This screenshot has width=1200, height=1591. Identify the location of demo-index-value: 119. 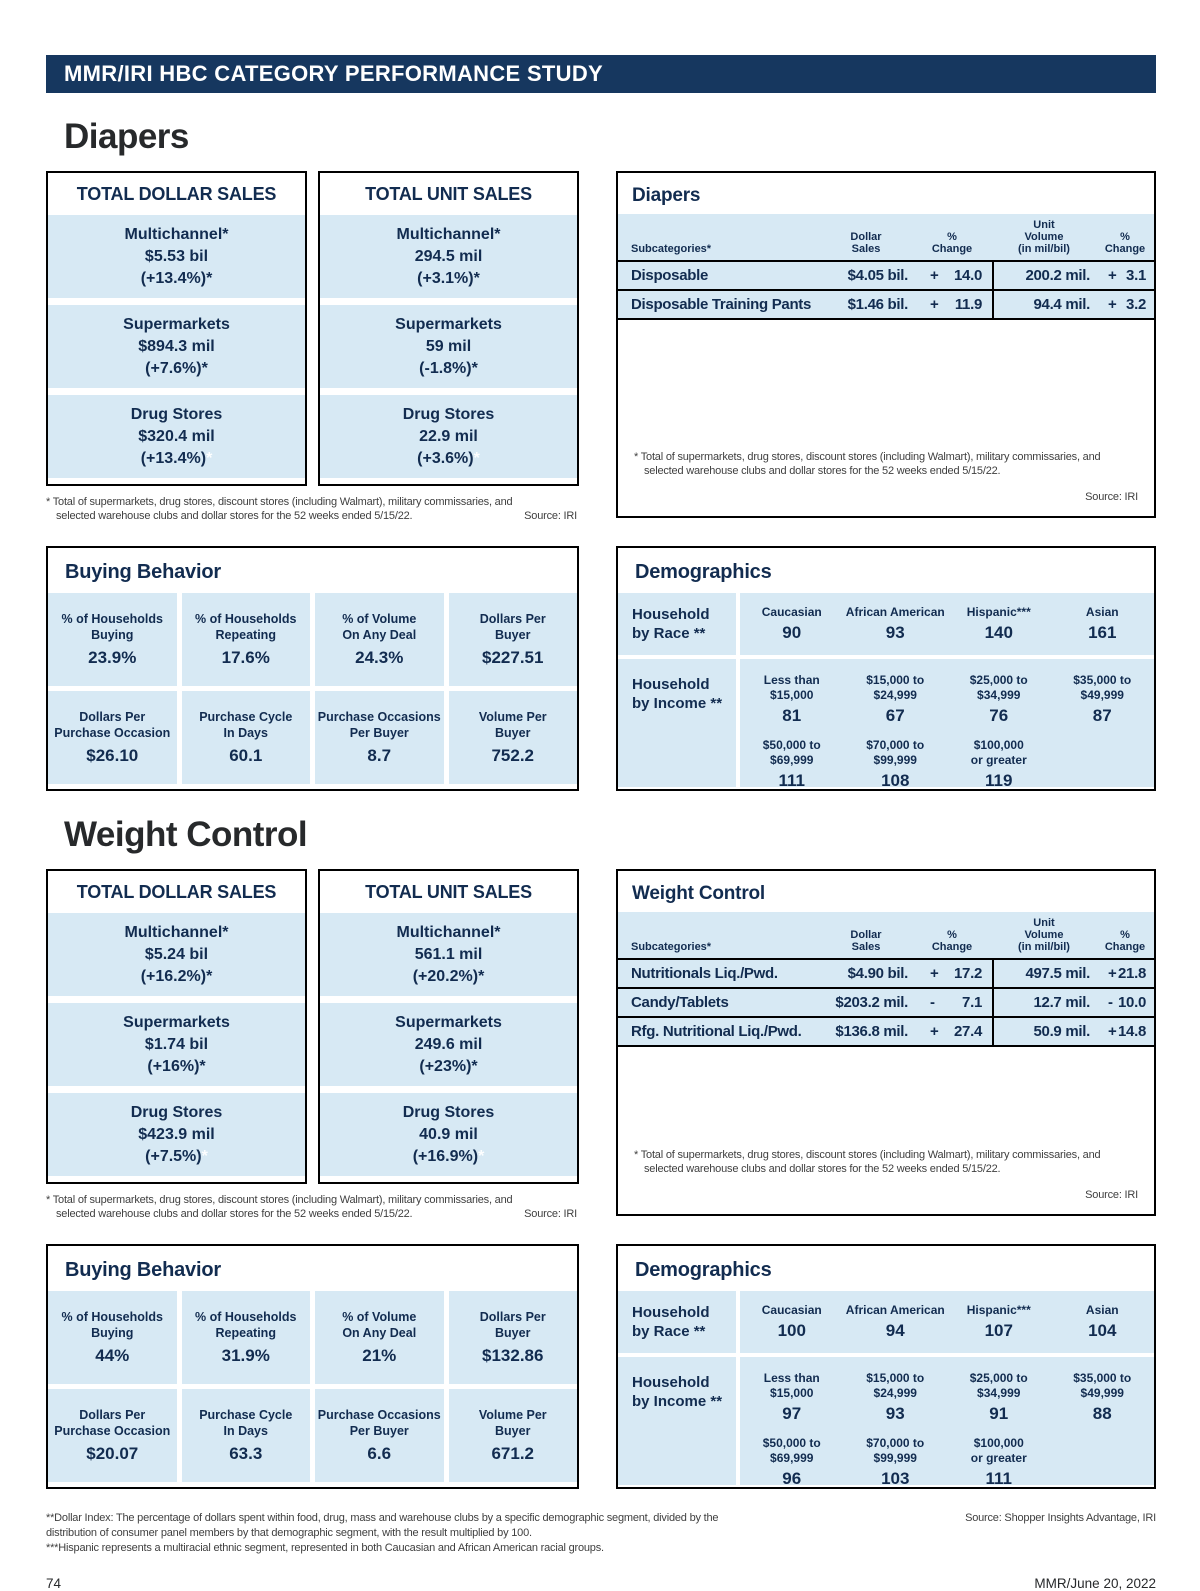
(999, 780).